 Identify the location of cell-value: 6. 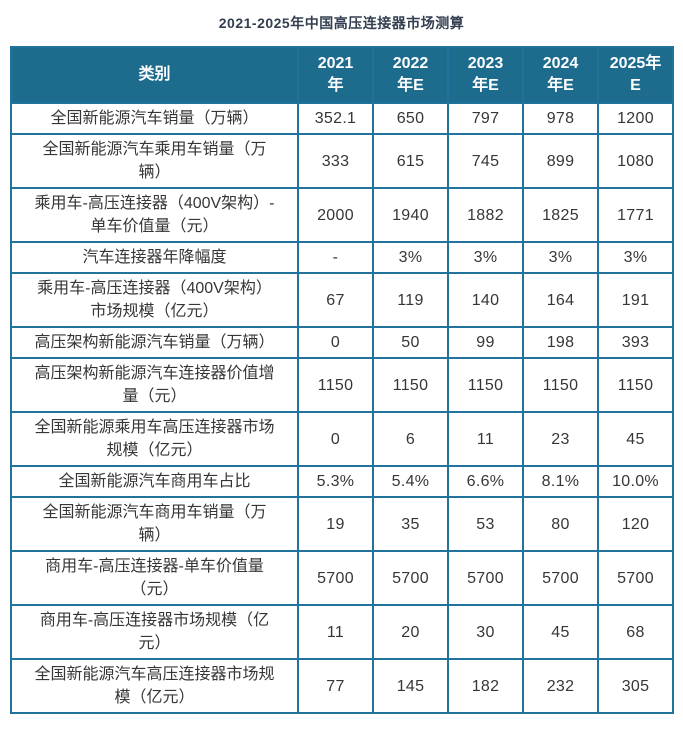
(410, 439).